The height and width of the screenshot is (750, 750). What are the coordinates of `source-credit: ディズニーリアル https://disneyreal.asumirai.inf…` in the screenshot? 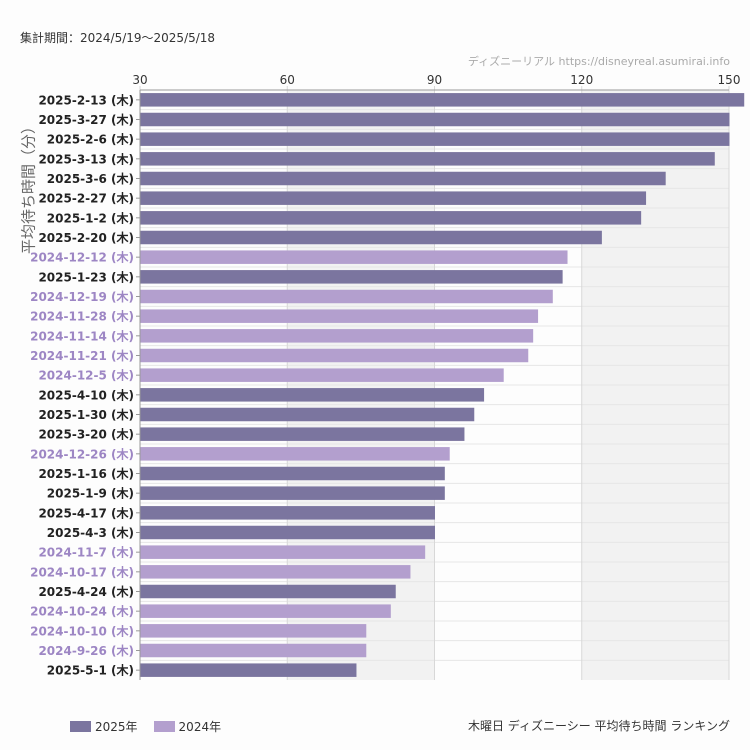 It's located at (598, 61).